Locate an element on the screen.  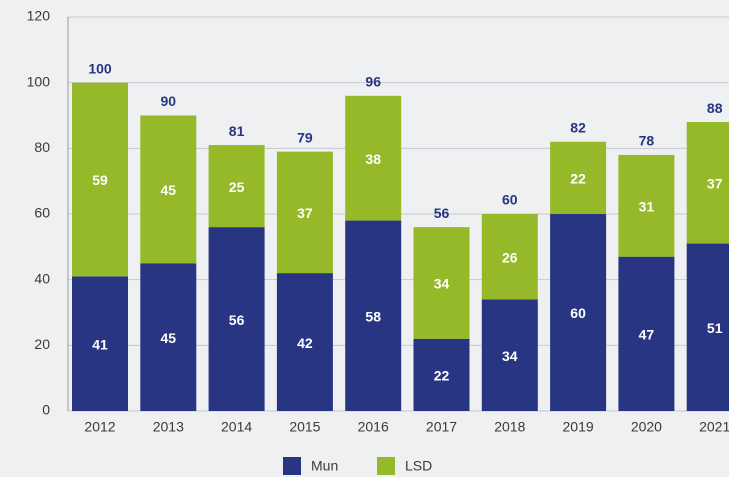
segment-label: 42 is located at coordinates (305, 343).